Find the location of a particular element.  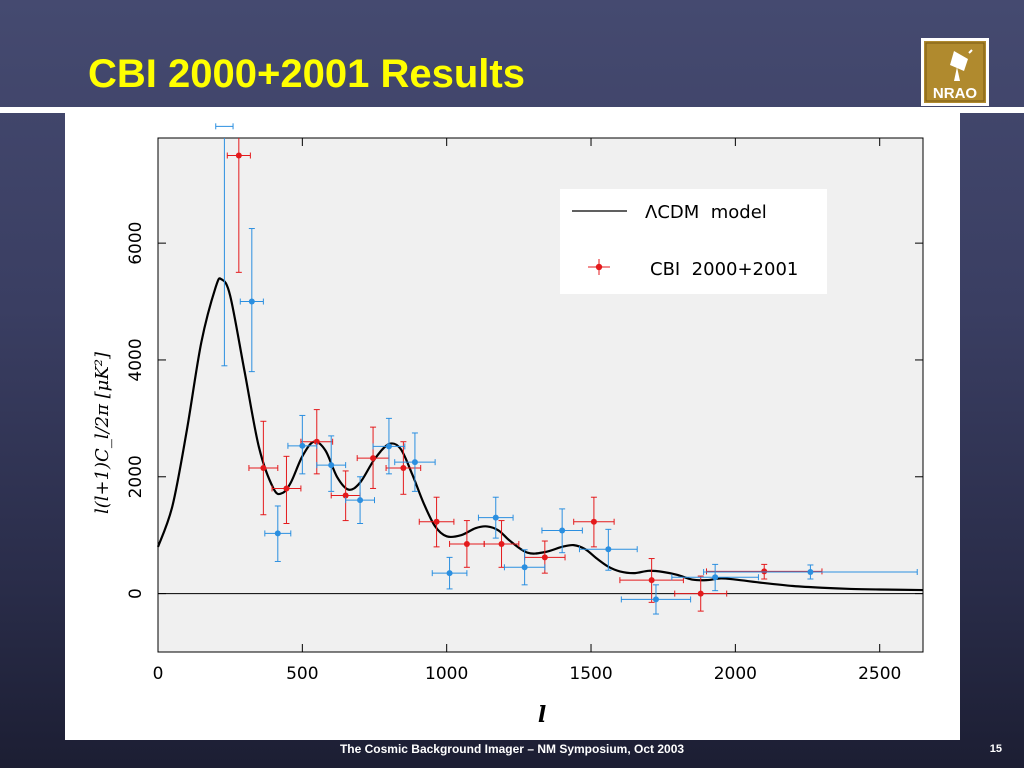

x-axis-label: l is located at coordinates (542, 715).